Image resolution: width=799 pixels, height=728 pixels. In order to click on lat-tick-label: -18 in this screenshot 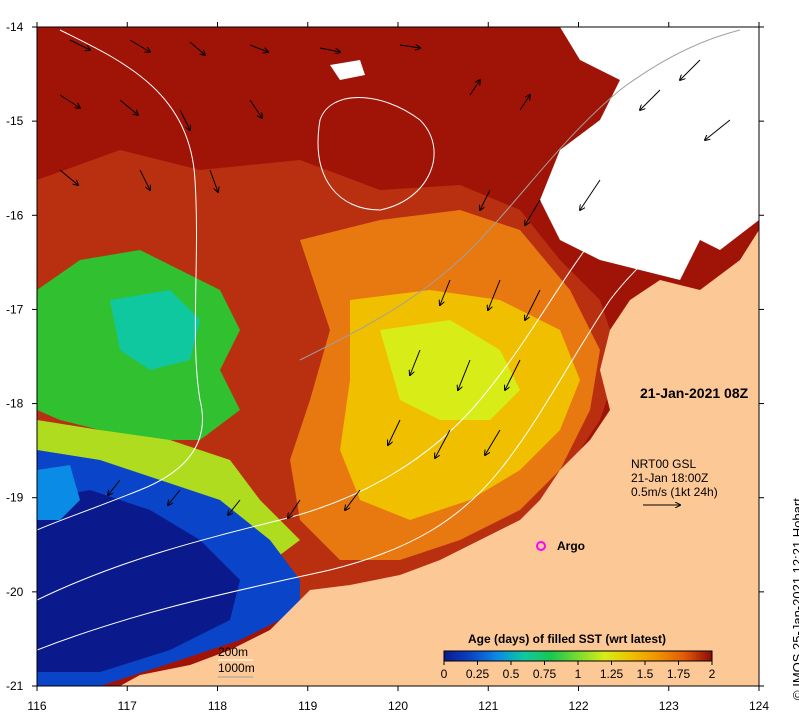, I will do `click(15, 404)`.